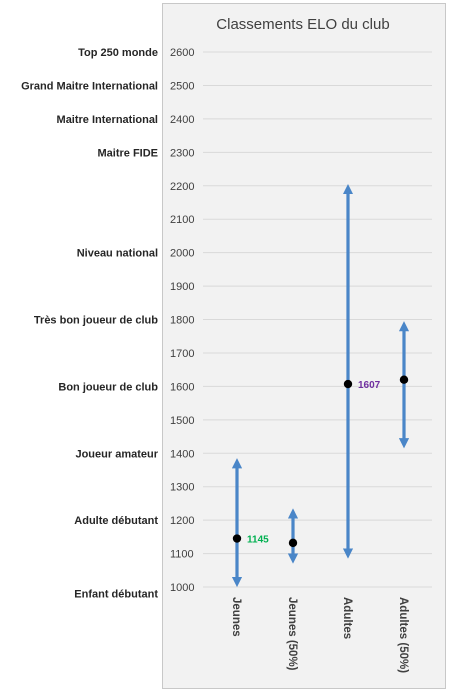  Describe the element at coordinates (258, 540) in the screenshot. I see `data-label: 1145` at that location.